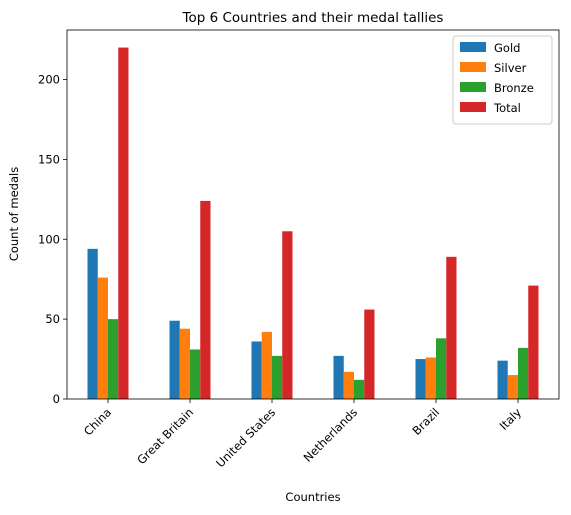 This screenshot has height=515, width=571. I want to click on legend-label-bronze: Bronze, so click(514, 88).